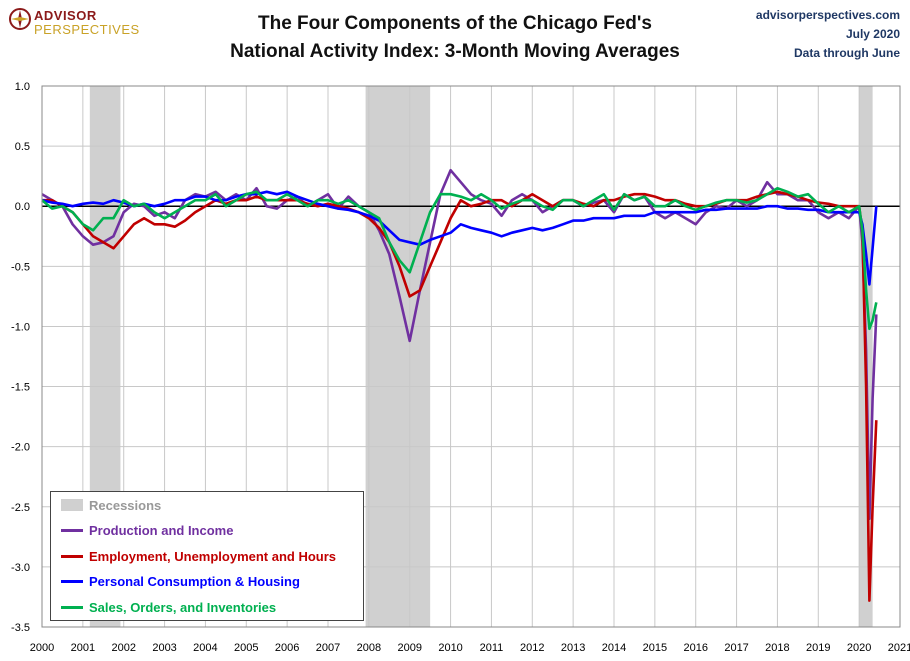 The image size is (910, 661). What do you see at coordinates (20, 628) in the screenshot?
I see `y-tick-label: -3.5` at bounding box center [20, 628].